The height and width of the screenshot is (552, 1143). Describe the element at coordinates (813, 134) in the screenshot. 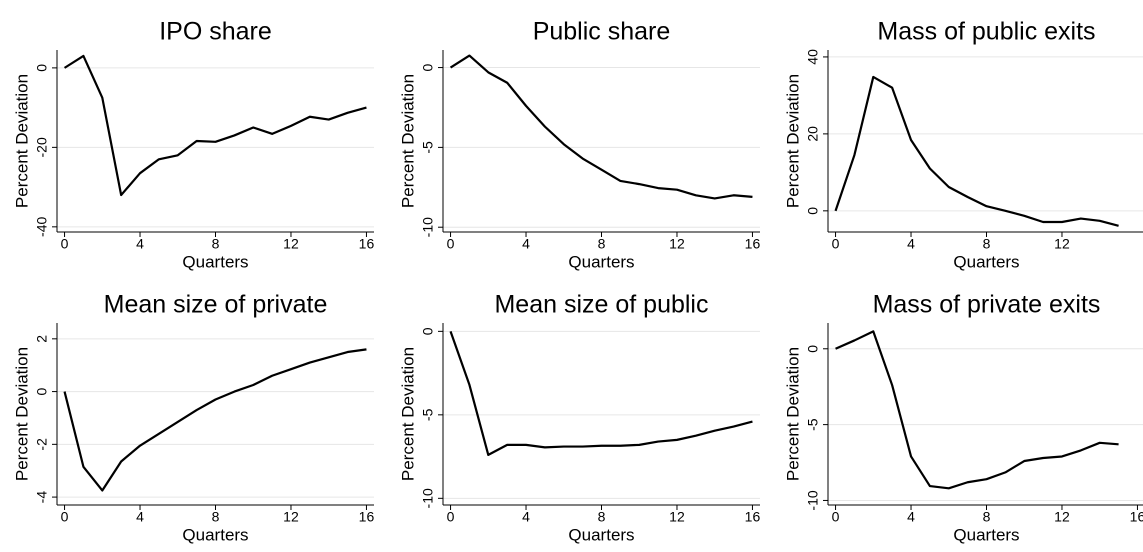

I see `y-tick-label: 20` at that location.